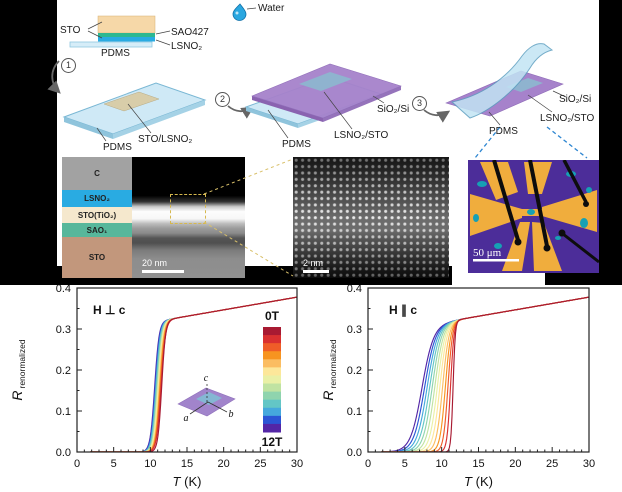 This screenshot has height=492, width=622. What do you see at coordinates (101, 134) in the screenshot?
I see `pdms1-leader-line` at bounding box center [101, 134].